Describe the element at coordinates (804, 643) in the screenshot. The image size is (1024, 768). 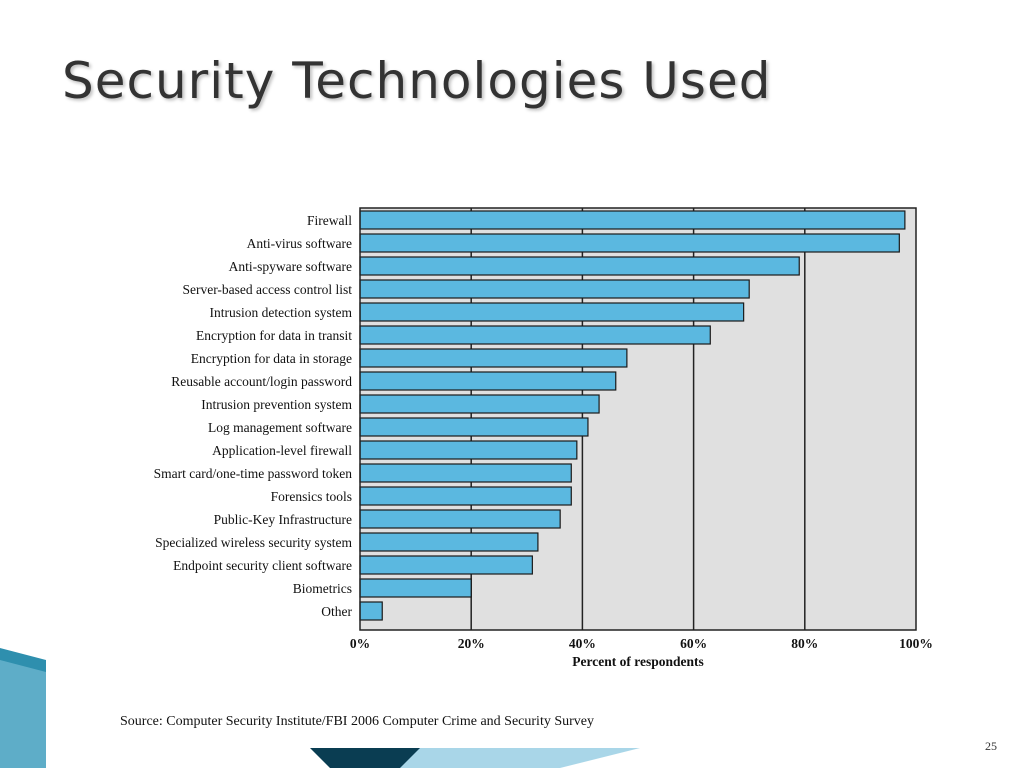
I see `x-tick-label: 80%` at that location.